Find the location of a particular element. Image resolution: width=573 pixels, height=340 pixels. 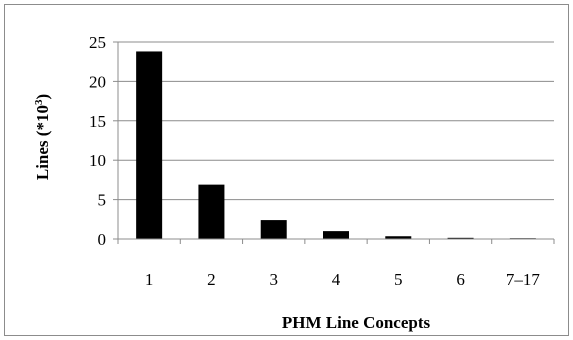

x-tick-labels: 1 2 3 4 5 6 7–17 is located at coordinates (342, 279).